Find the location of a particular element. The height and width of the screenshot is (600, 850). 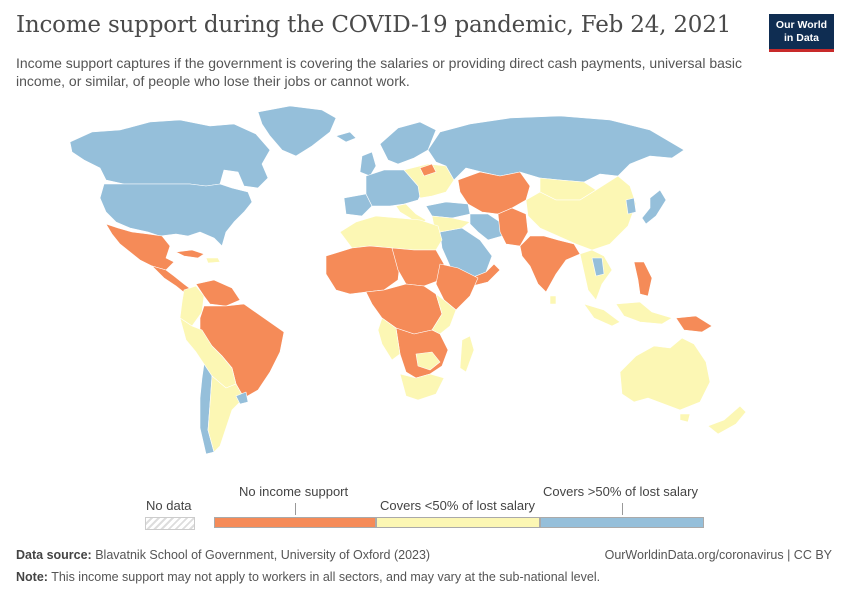

logo-line-2: in Data is located at coordinates (801, 38).